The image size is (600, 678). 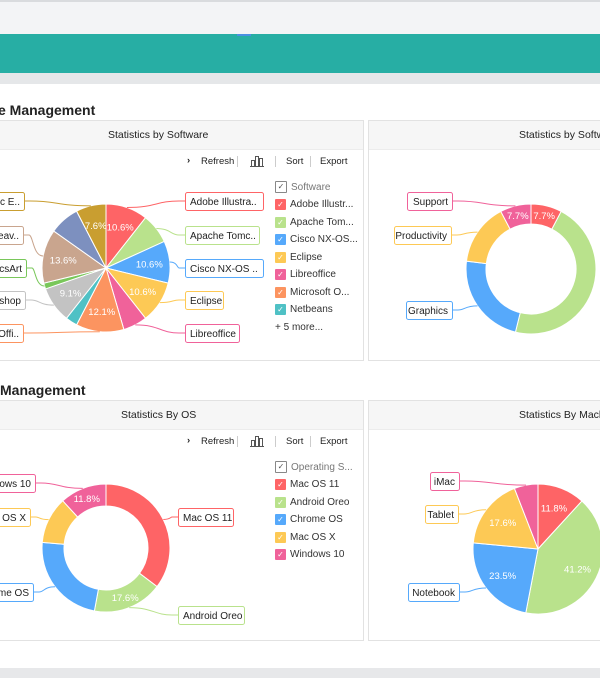 What do you see at coordinates (311, 309) in the screenshot?
I see `legend-label: Netbeans` at bounding box center [311, 309].